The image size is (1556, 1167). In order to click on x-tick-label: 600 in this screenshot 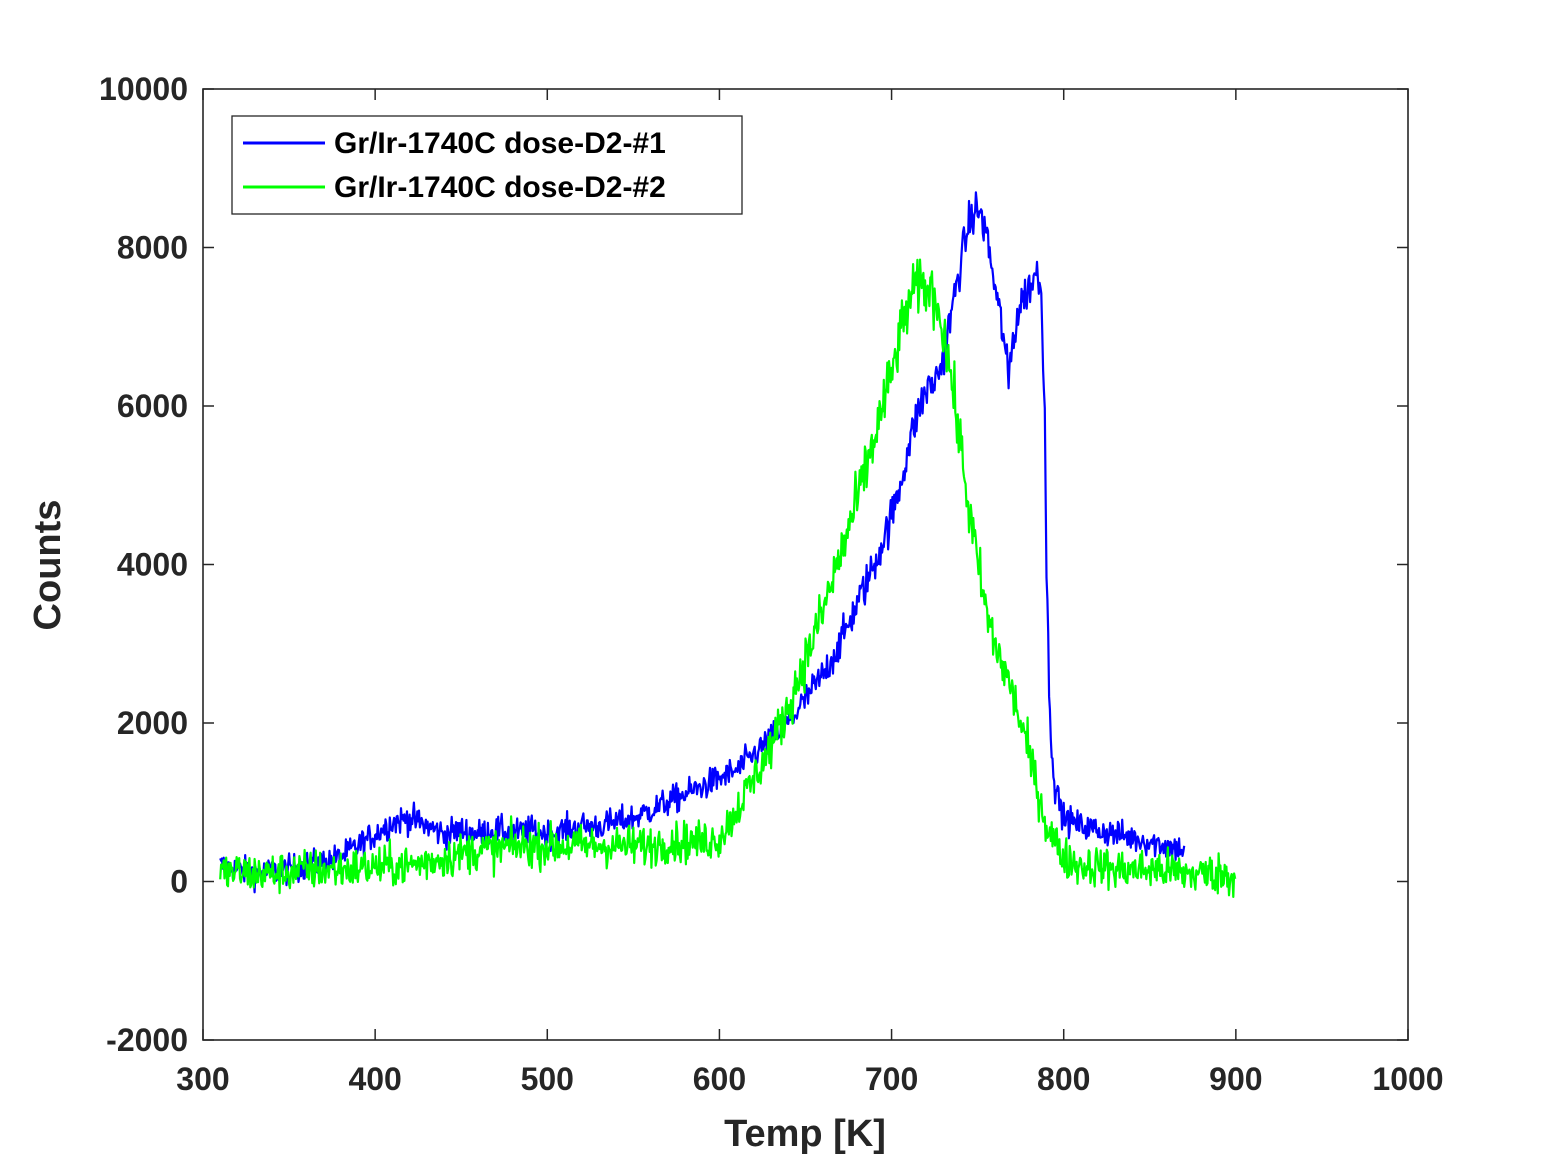, I will do `click(719, 1079)`.